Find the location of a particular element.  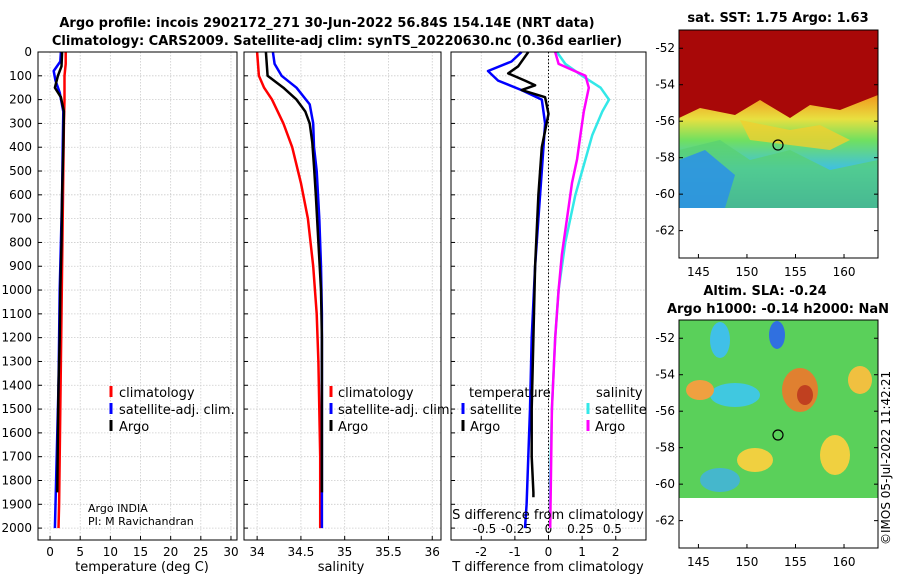

depth-tick-label: 600 is located at coordinates (20, 195).